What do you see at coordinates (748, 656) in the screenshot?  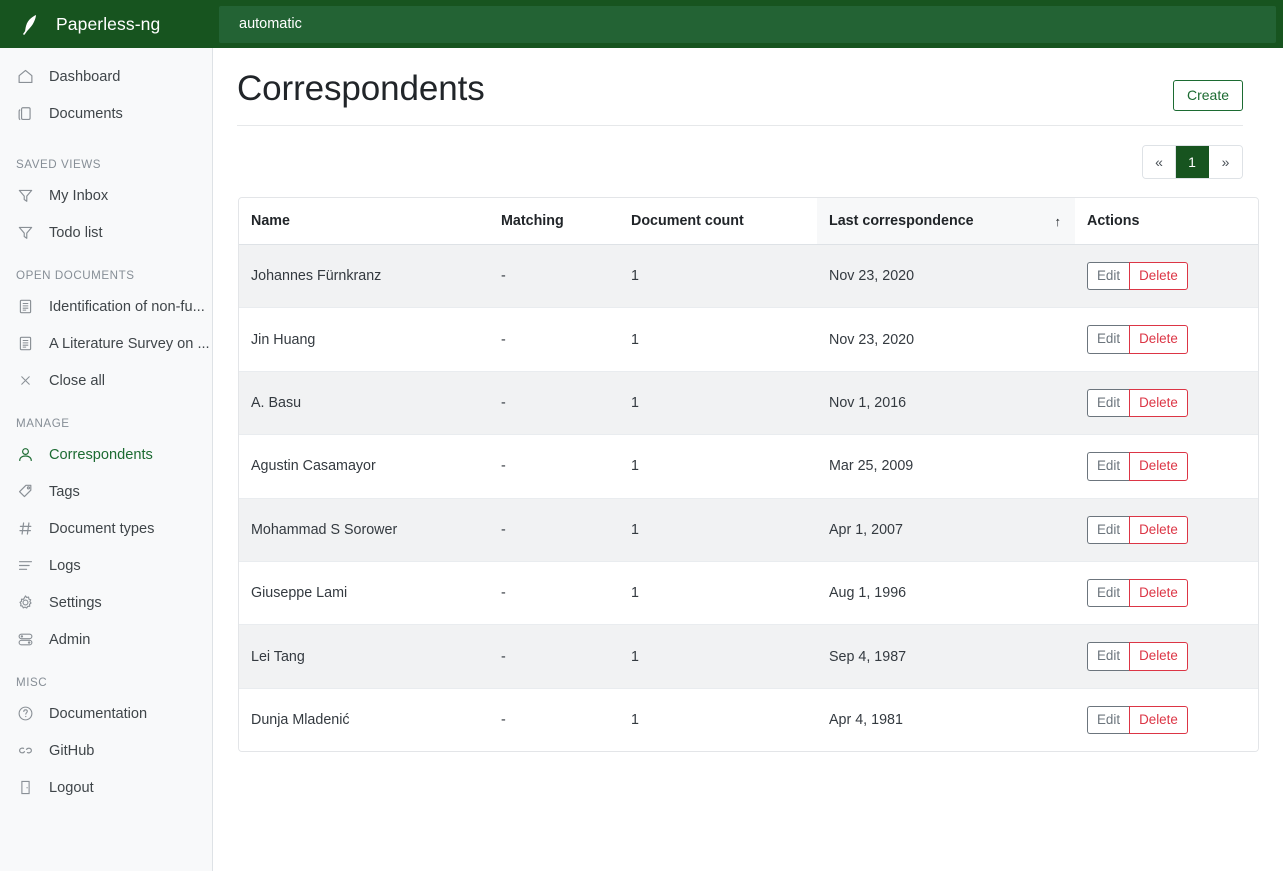 I see `table-row: Lei Tang - 1 Sep 4, 1987 Edit Delete` at bounding box center [748, 656].